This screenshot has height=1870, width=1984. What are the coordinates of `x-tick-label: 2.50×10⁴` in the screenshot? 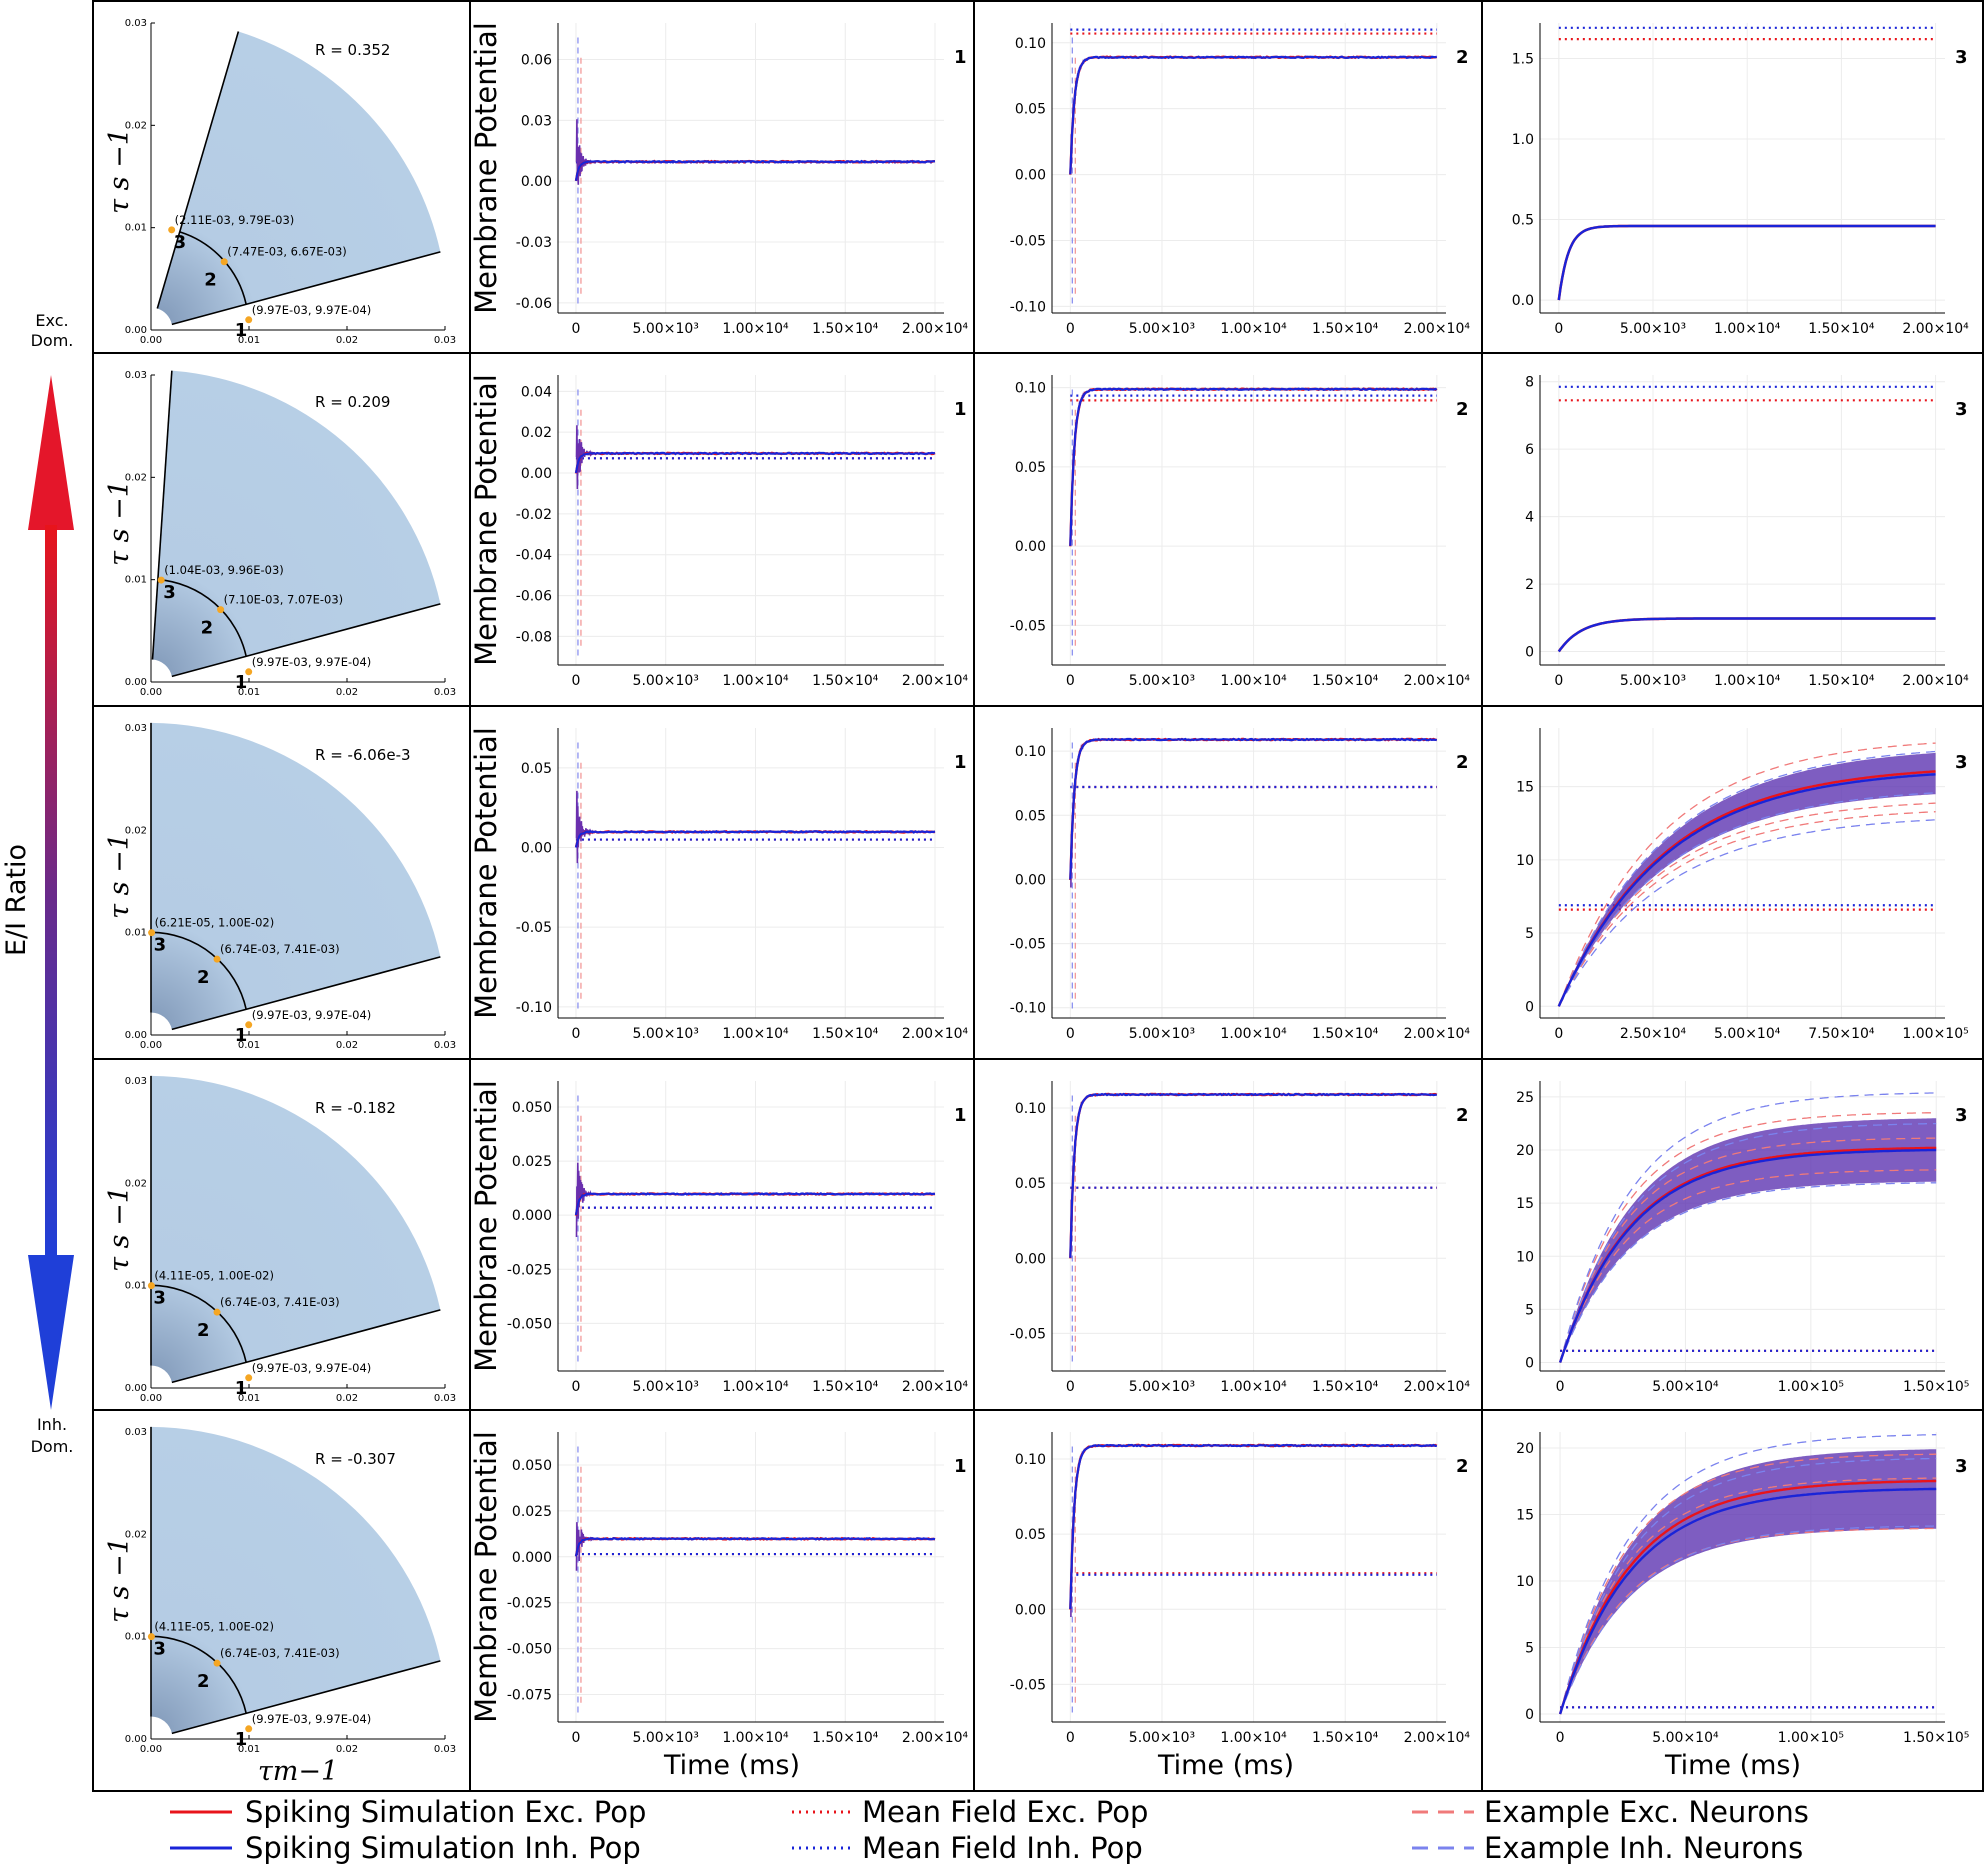 It's located at (1653, 1034).